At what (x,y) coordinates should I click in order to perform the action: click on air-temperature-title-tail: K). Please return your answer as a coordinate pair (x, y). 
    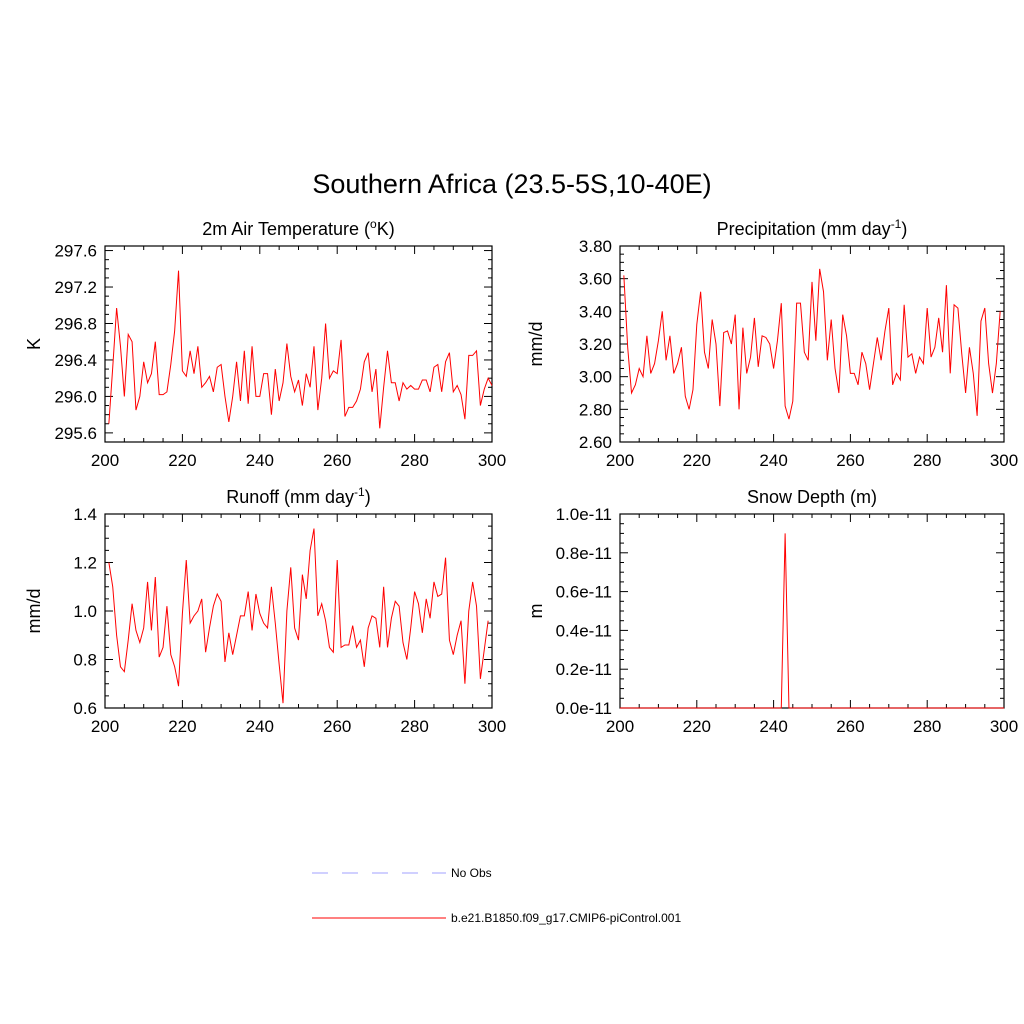
    Looking at the image, I should click on (386, 229).